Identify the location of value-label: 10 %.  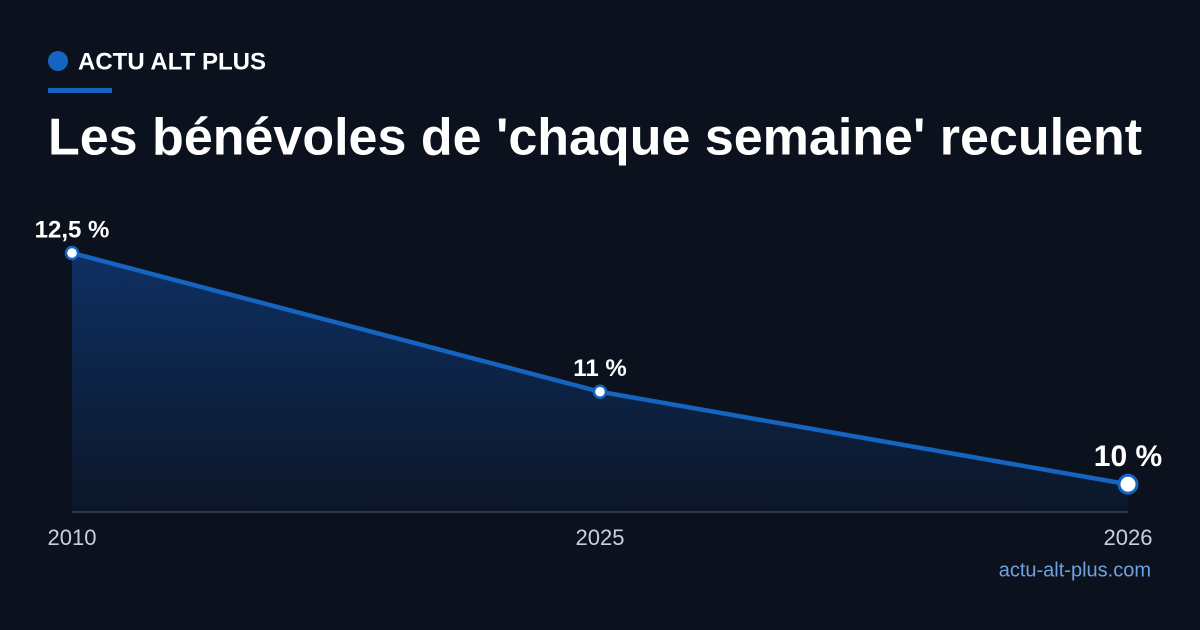
(1128, 456).